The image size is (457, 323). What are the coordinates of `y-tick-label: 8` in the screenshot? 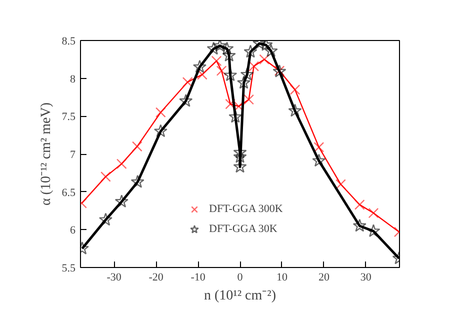 It's located at (73, 79).